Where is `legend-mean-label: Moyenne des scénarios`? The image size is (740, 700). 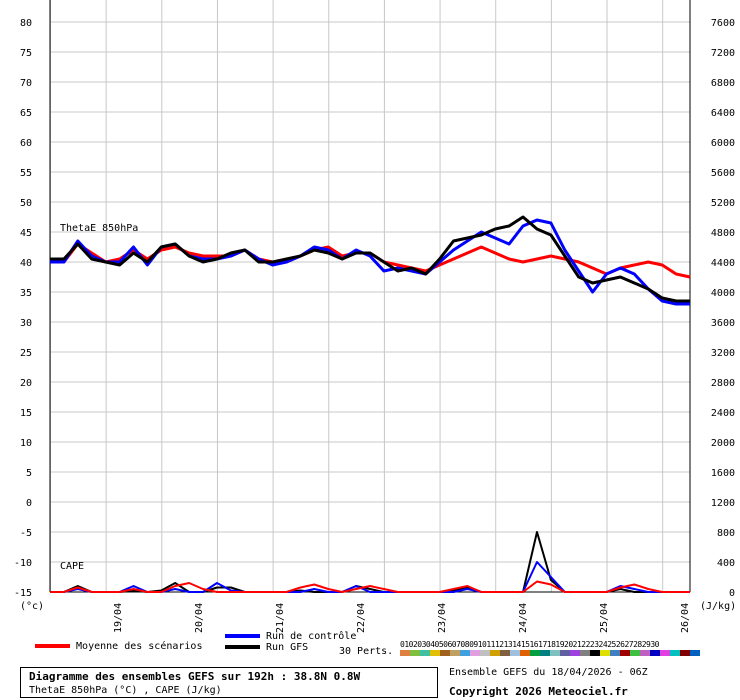
legend-mean-label: Moyenne des scénarios is located at coordinates (139, 646).